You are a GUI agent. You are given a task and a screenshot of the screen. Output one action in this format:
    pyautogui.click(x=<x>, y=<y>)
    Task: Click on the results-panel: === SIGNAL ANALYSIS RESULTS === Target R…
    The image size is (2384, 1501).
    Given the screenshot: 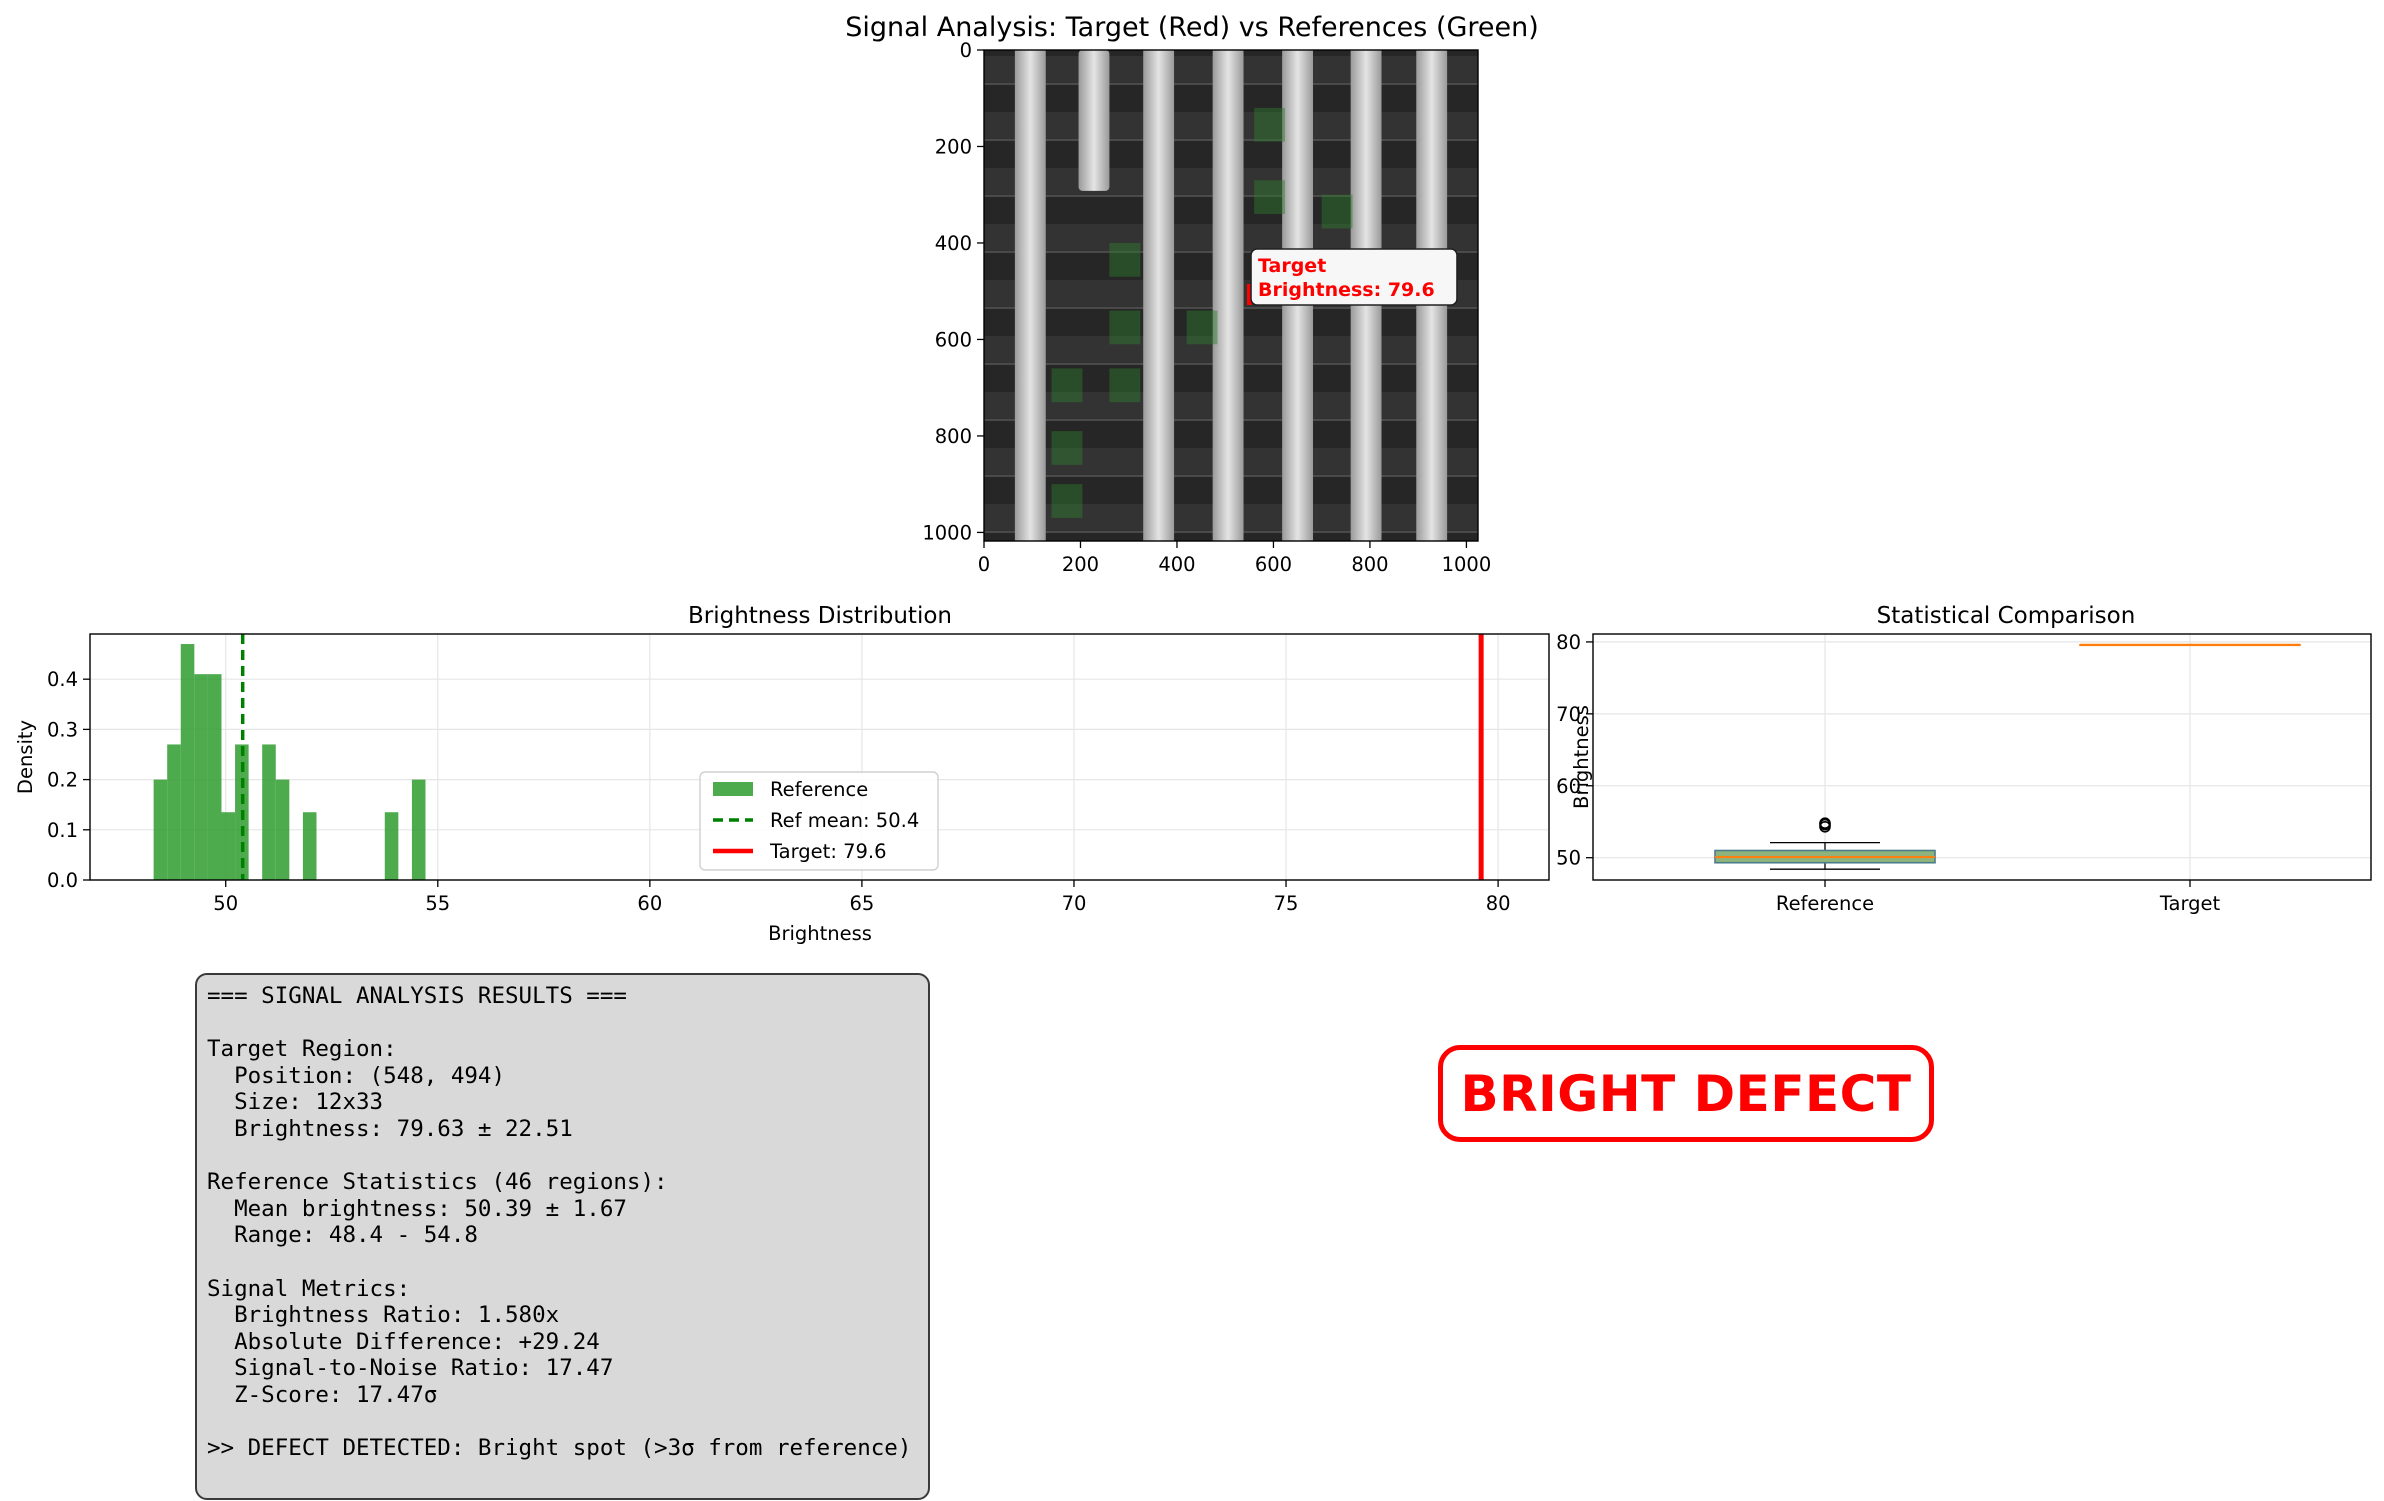 What is the action you would take?
    pyautogui.click(x=562, y=1236)
    